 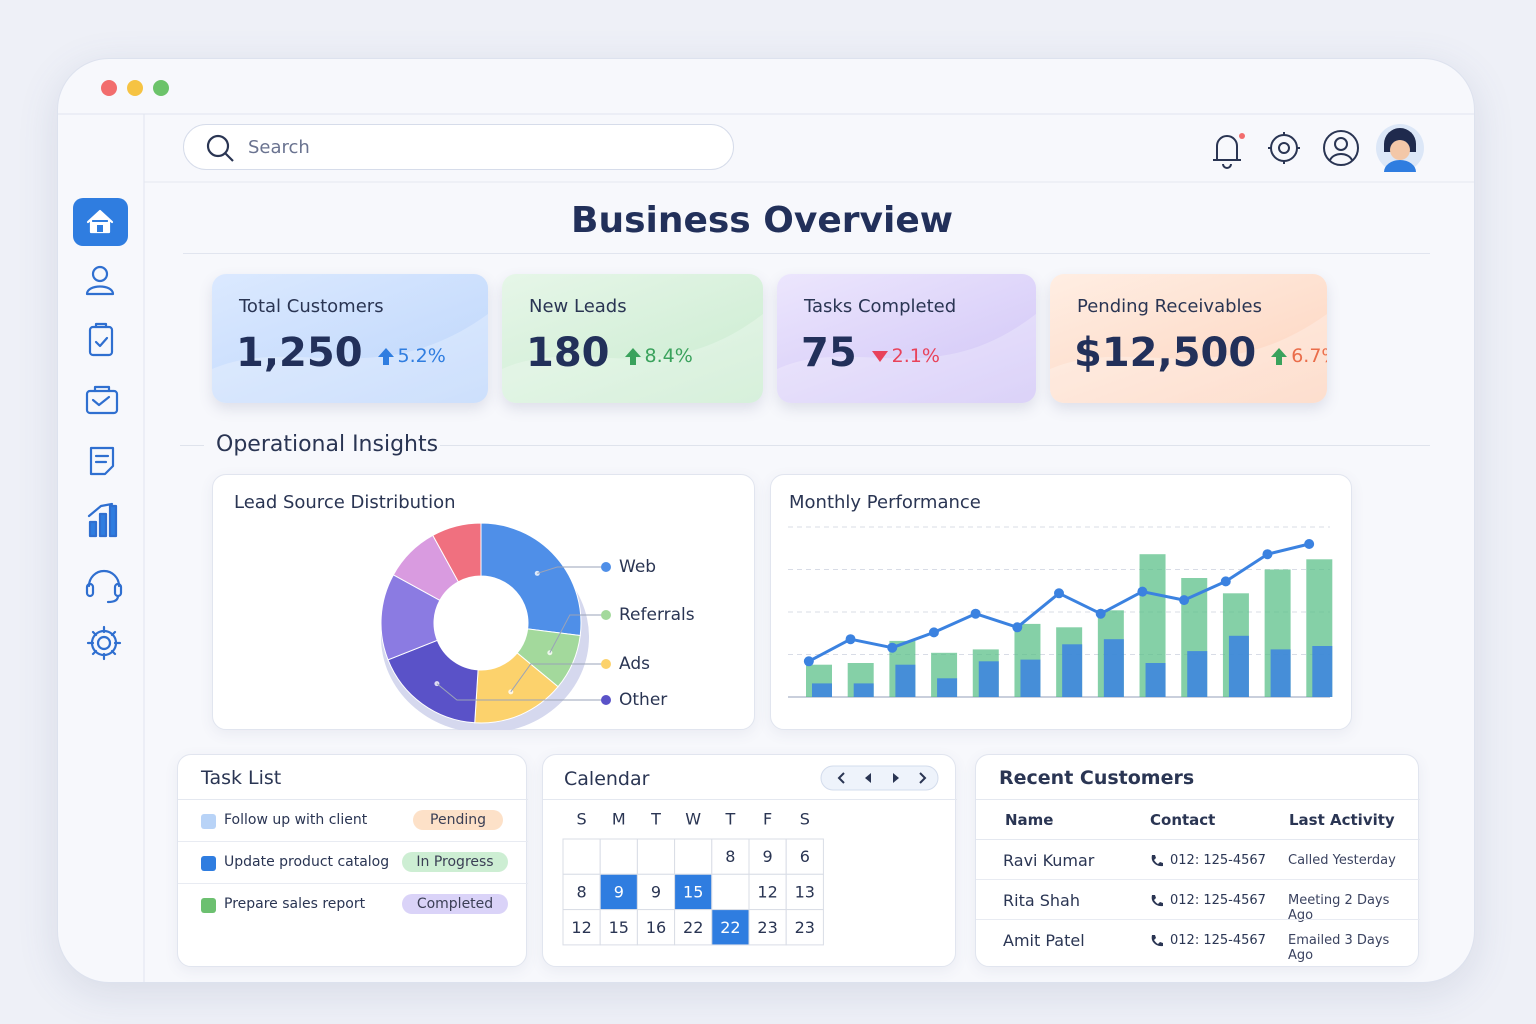 What do you see at coordinates (537, 573) in the screenshot?
I see `leader-dot` at bounding box center [537, 573].